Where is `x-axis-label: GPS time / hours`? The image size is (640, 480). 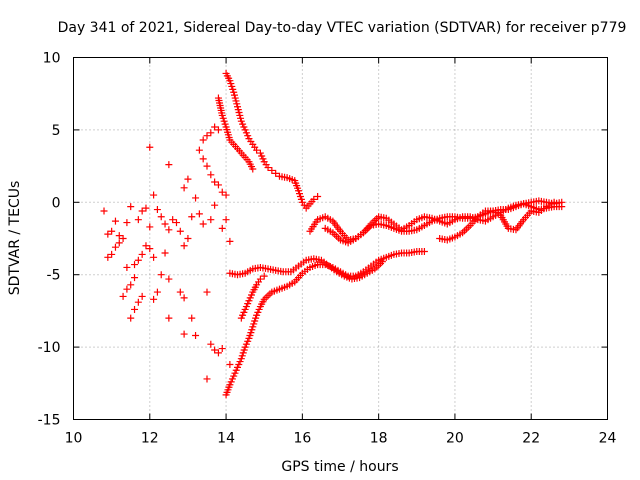 x-axis-label: GPS time / hours is located at coordinates (339, 467).